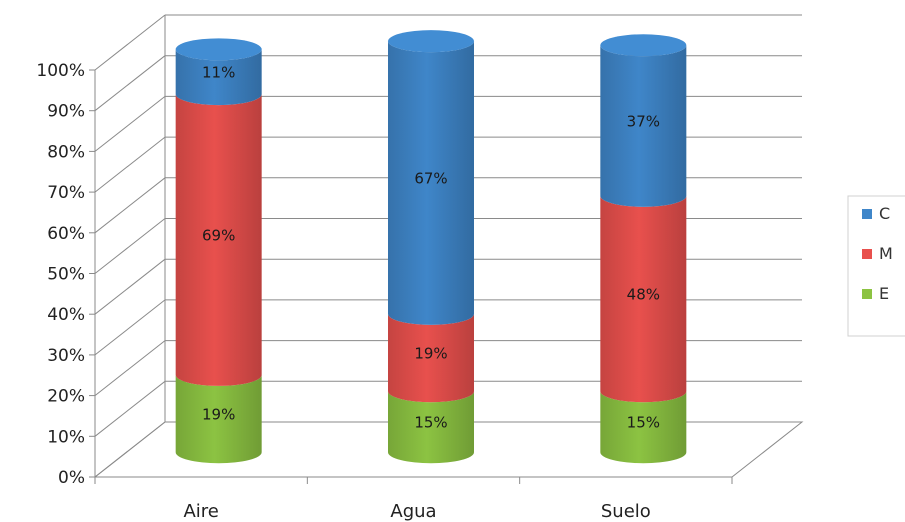 The image size is (905, 522). Describe the element at coordinates (626, 511) in the screenshot. I see `x-category-label: Suelo` at that location.